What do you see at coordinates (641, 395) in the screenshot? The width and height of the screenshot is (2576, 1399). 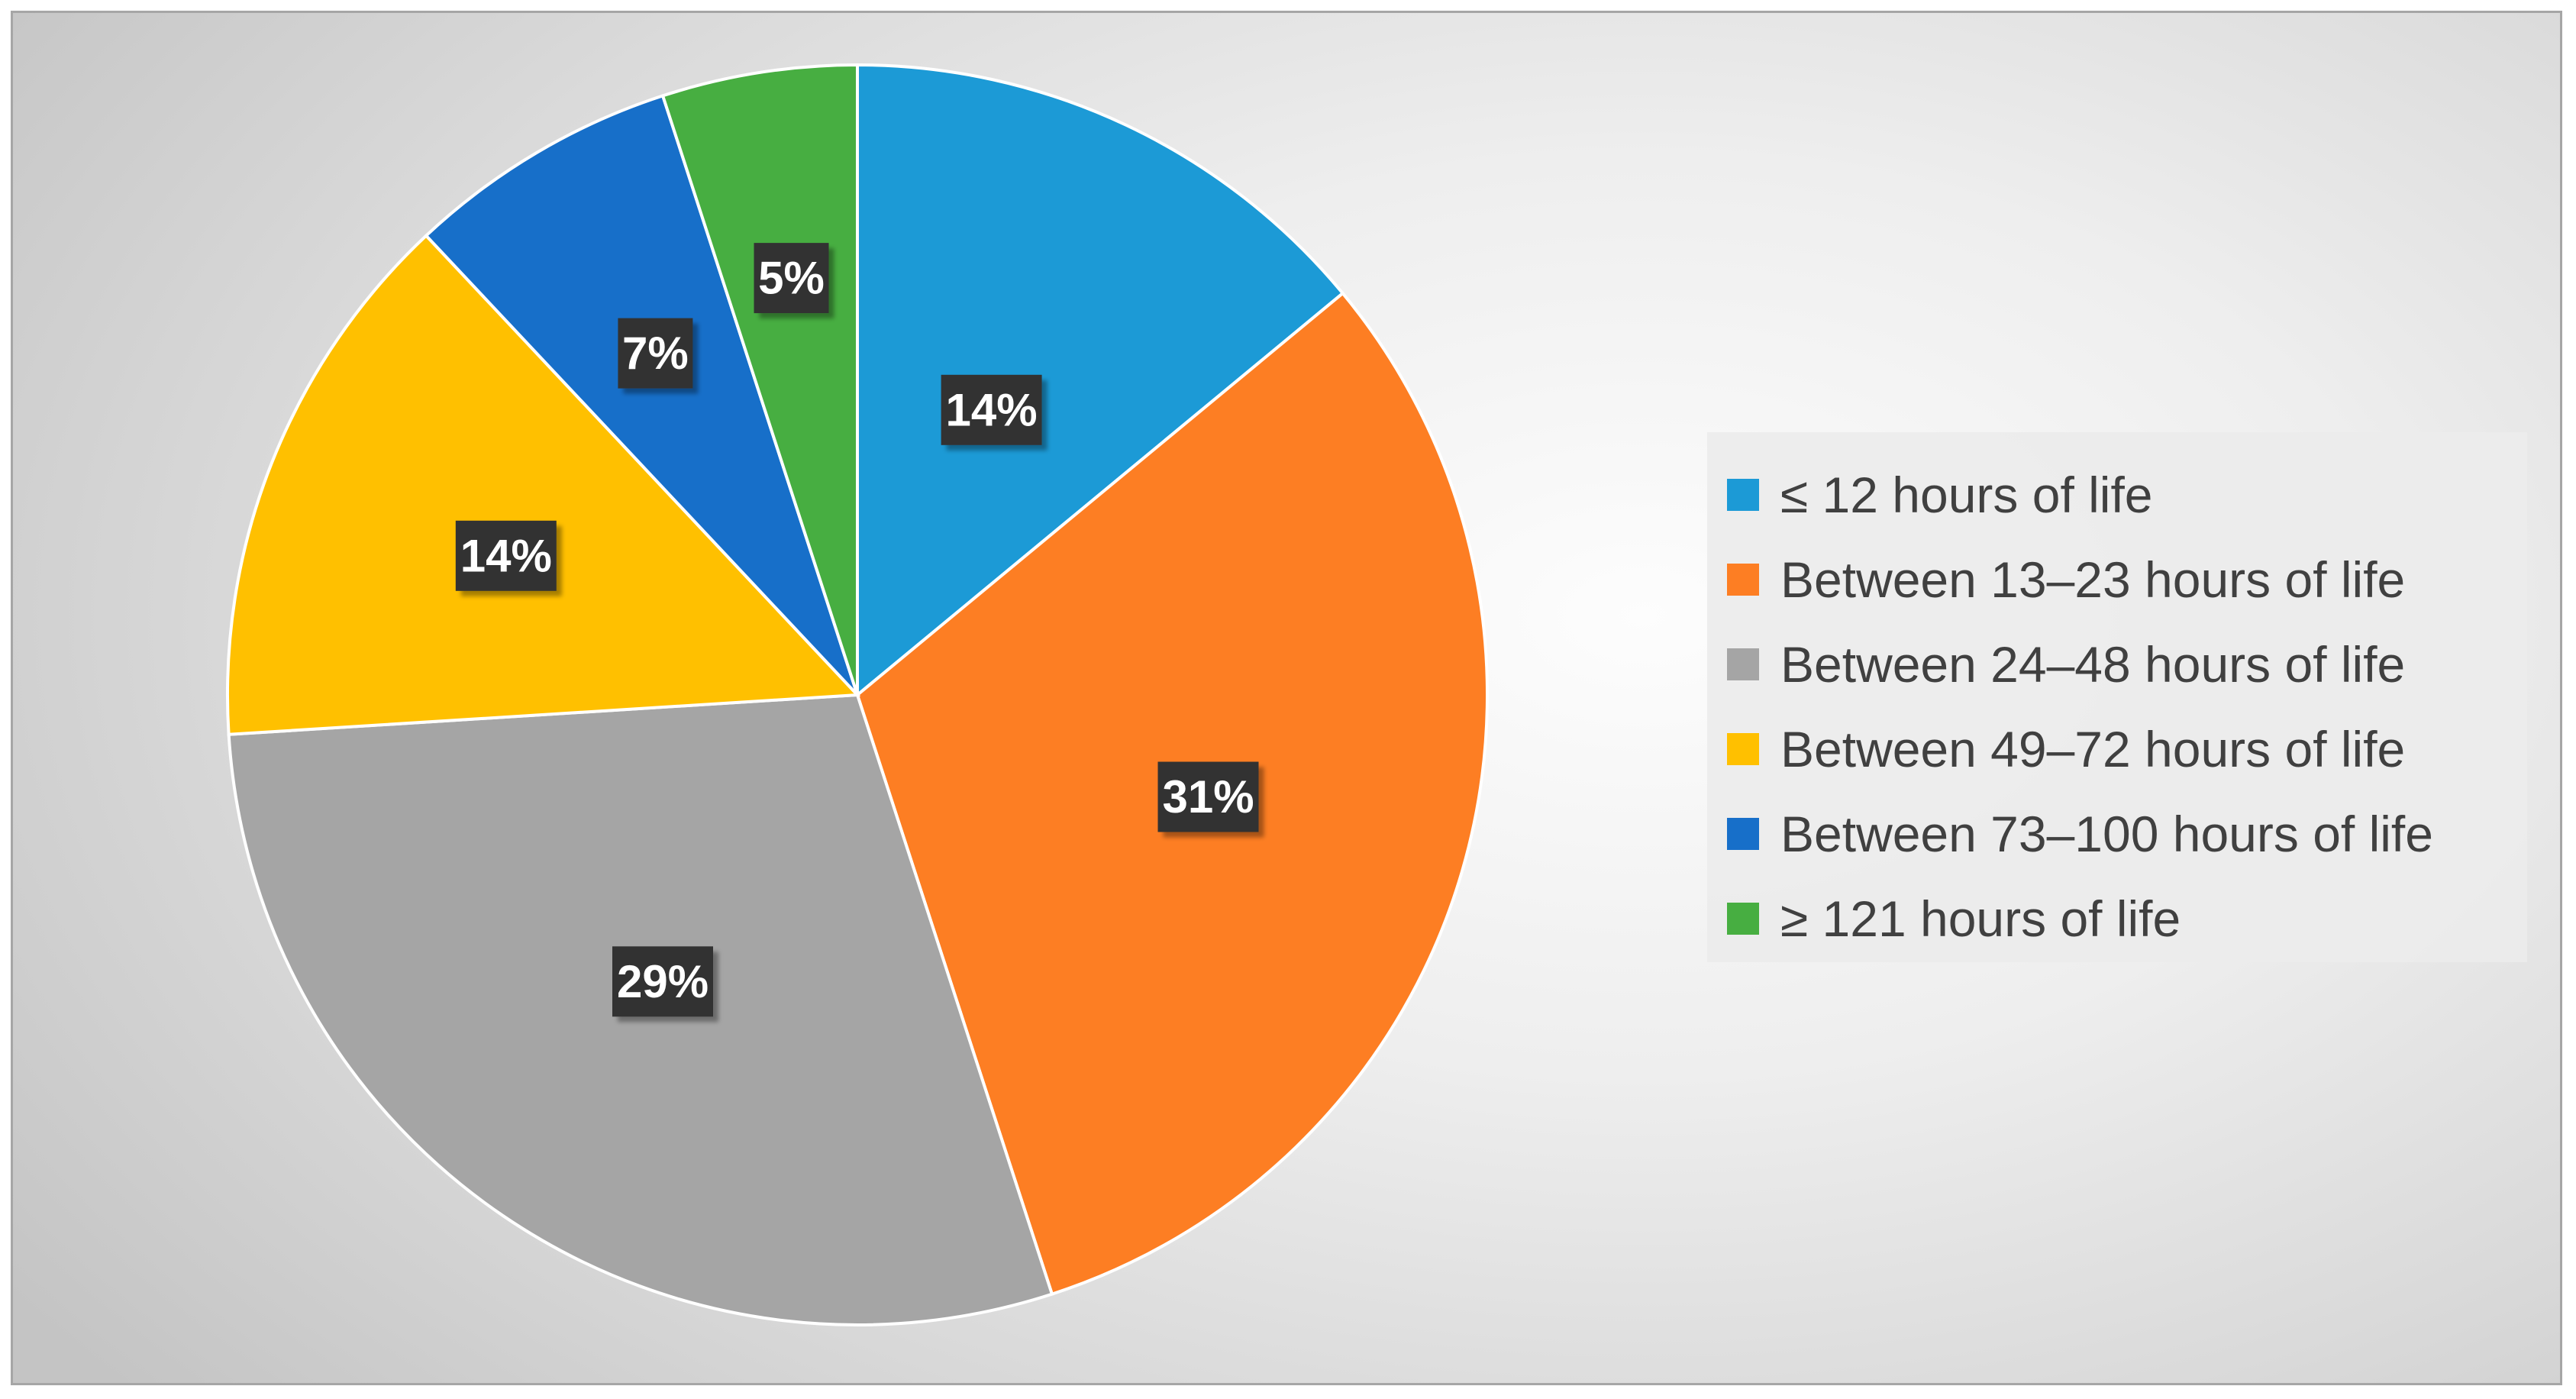 I see `slice-73-100h` at bounding box center [641, 395].